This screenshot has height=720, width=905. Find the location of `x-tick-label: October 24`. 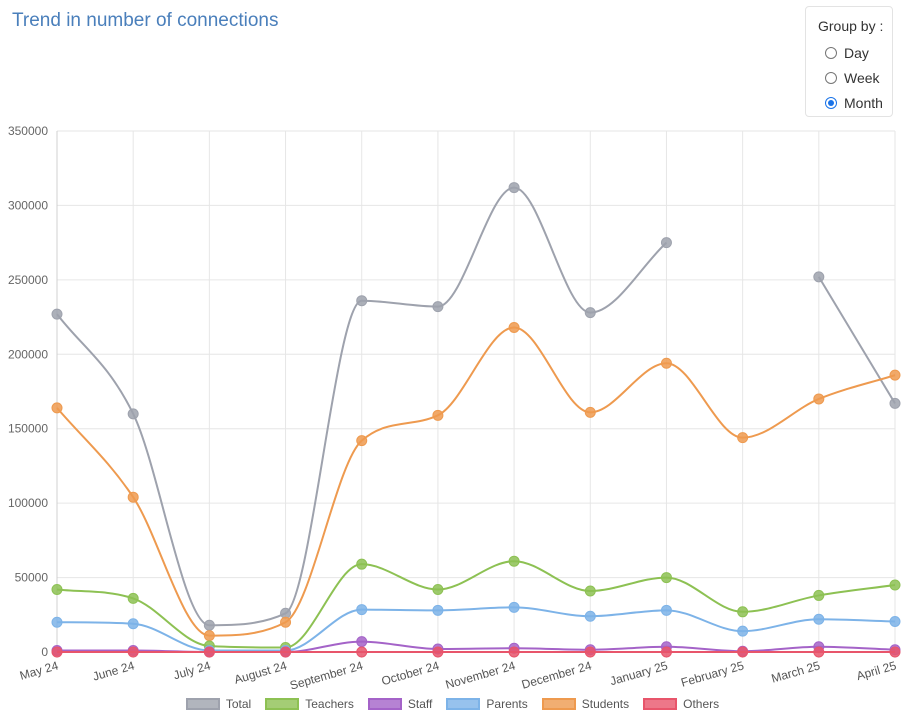

x-tick-label: October 24 is located at coordinates (410, 673).